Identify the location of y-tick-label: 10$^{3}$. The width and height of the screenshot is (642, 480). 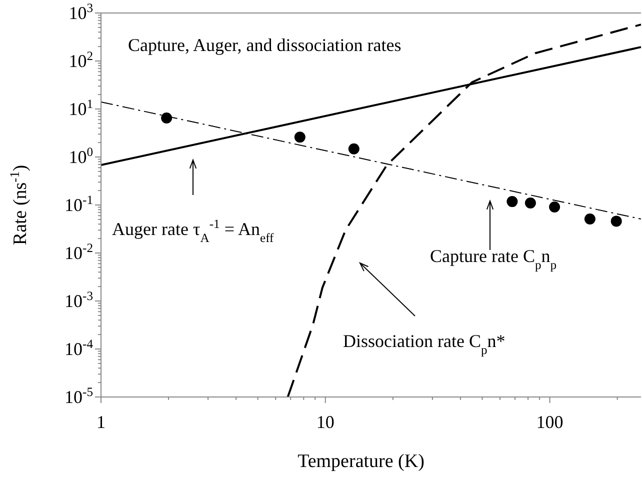
(80, 12).